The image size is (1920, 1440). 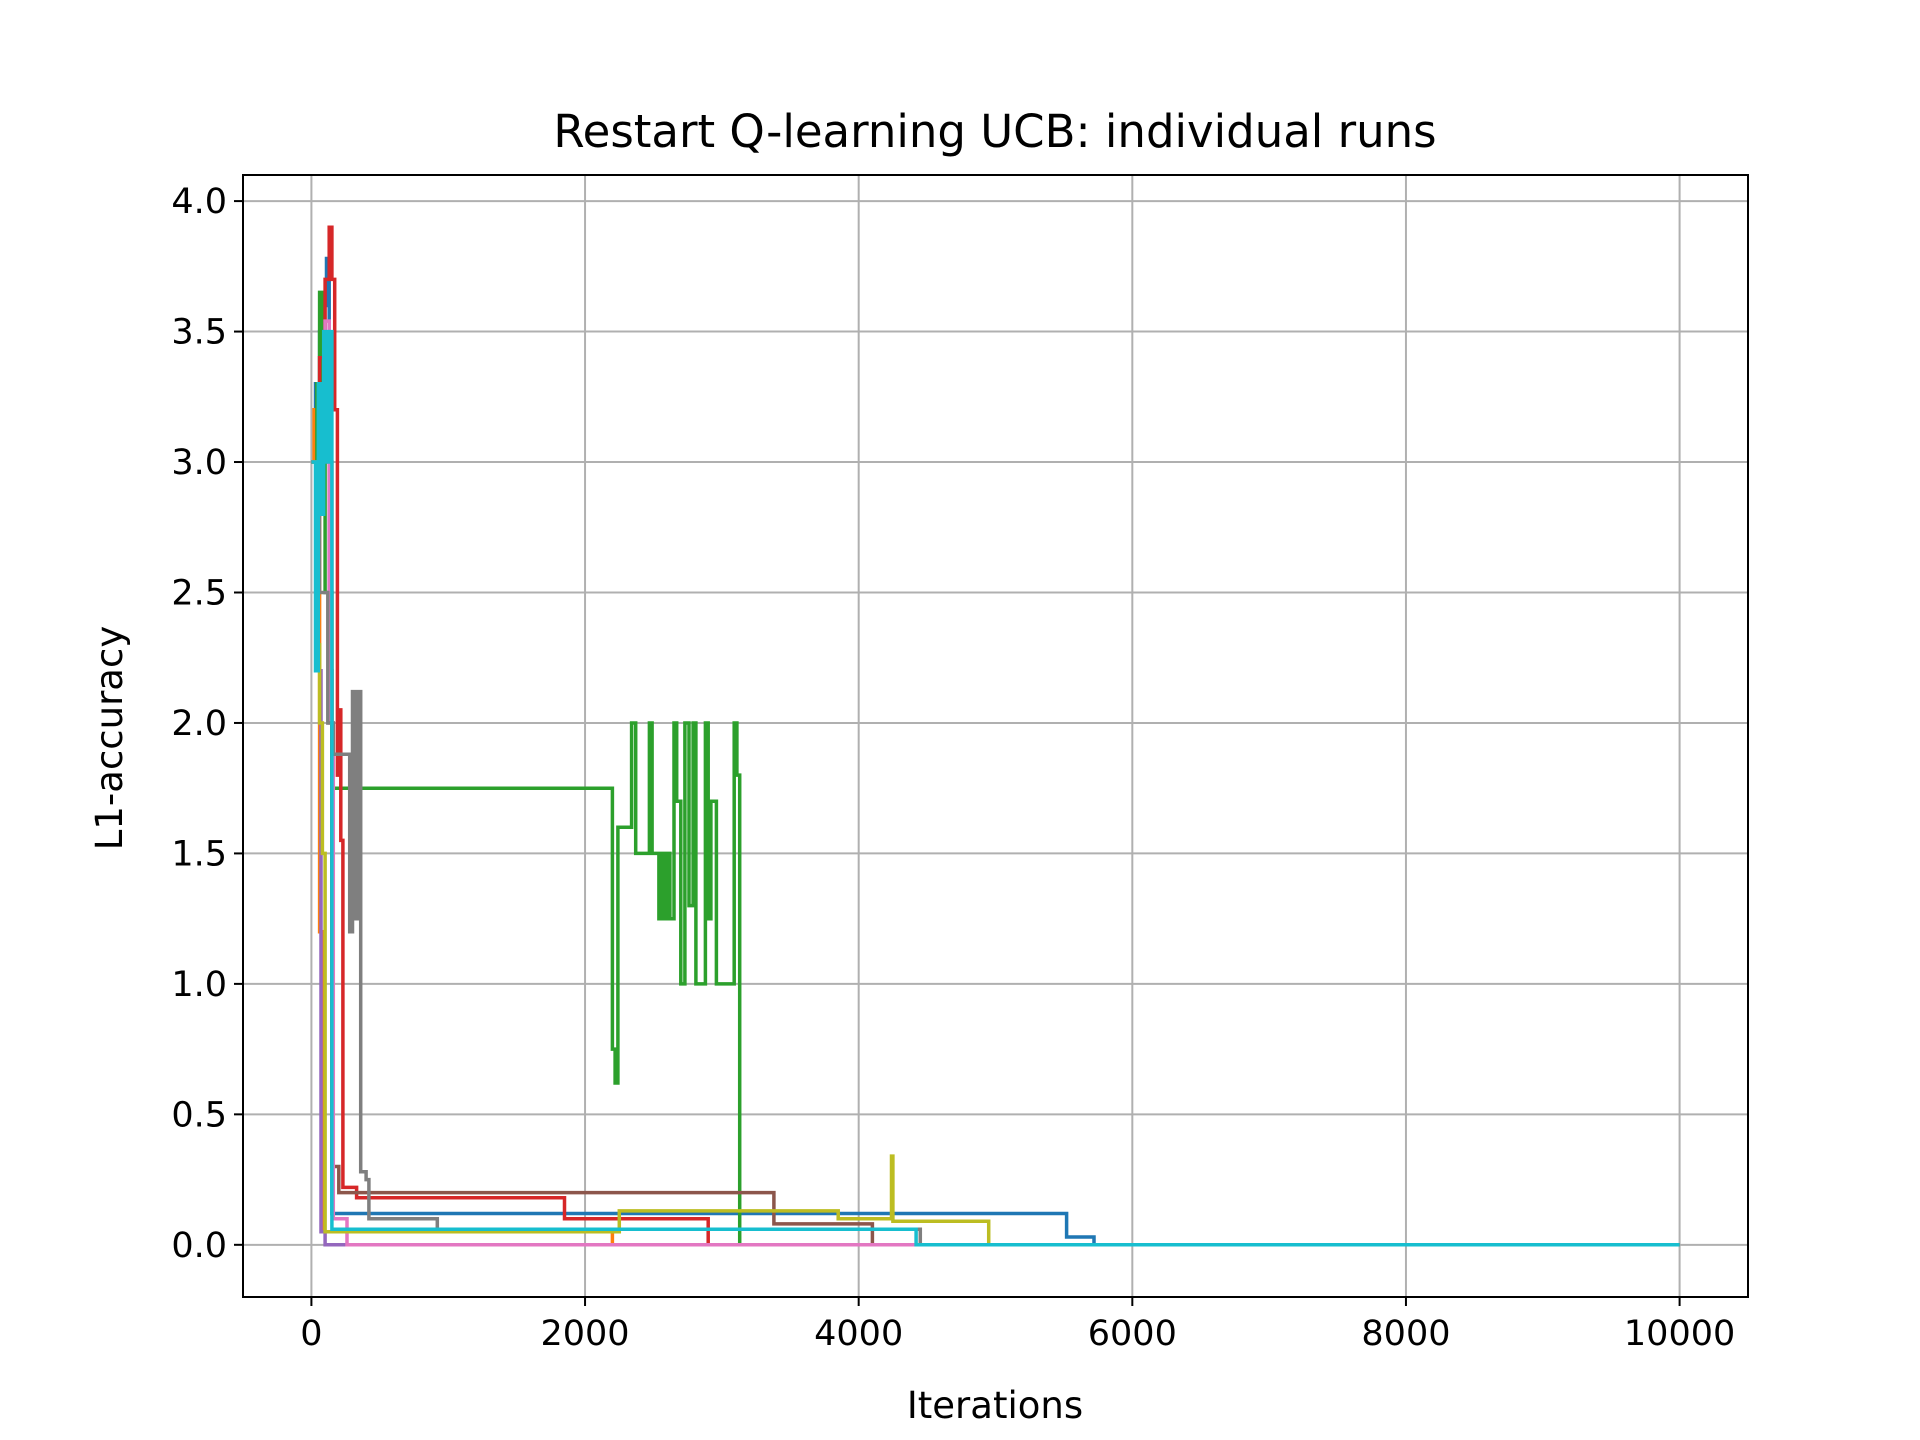 I want to click on y-tick-label: 2.5, so click(x=199, y=593).